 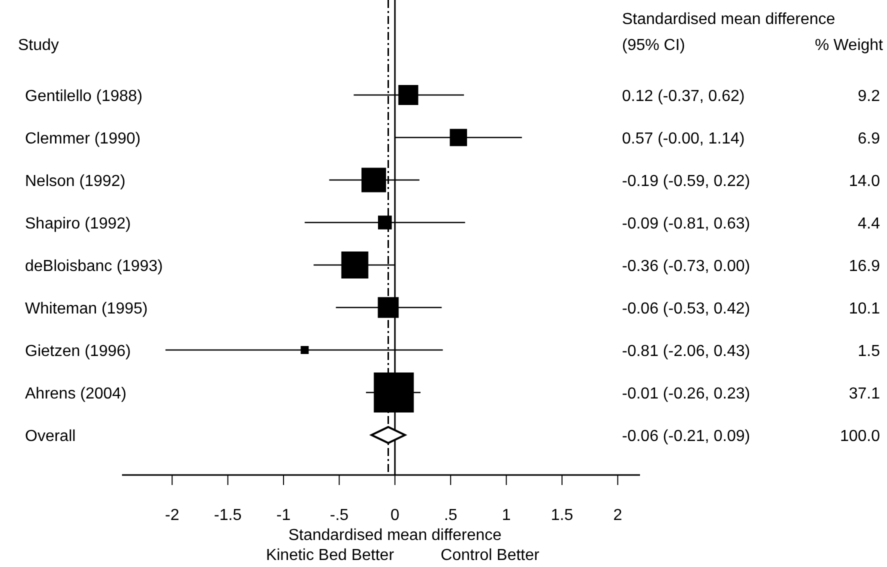 What do you see at coordinates (686, 266) in the screenshot?
I see `data-label: -0.36 (-0.73, 0.00)` at bounding box center [686, 266].